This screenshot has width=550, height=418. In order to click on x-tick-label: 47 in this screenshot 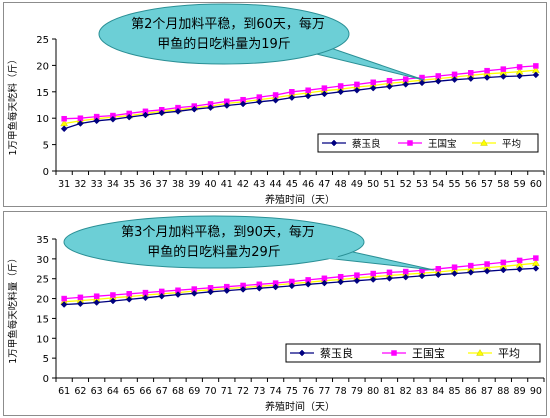, I will do `click(324, 184)`.